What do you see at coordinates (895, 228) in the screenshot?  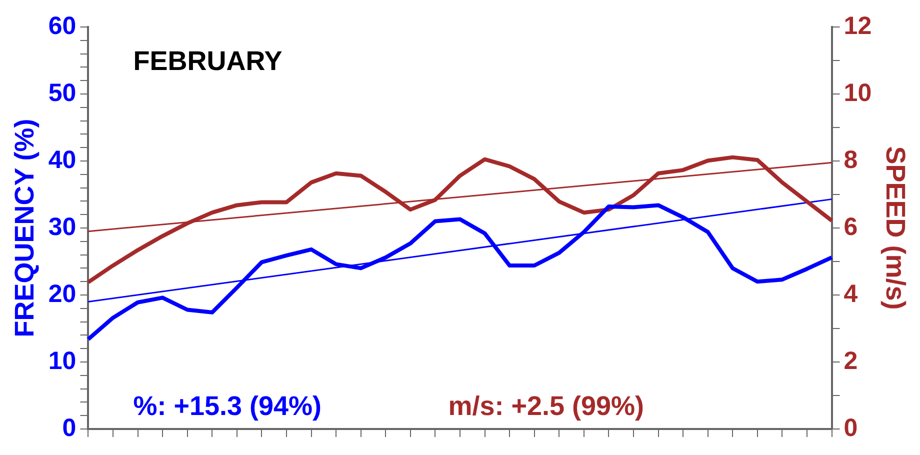 I see `y2-axis-title: SPEED (m/s)` at bounding box center [895, 228].